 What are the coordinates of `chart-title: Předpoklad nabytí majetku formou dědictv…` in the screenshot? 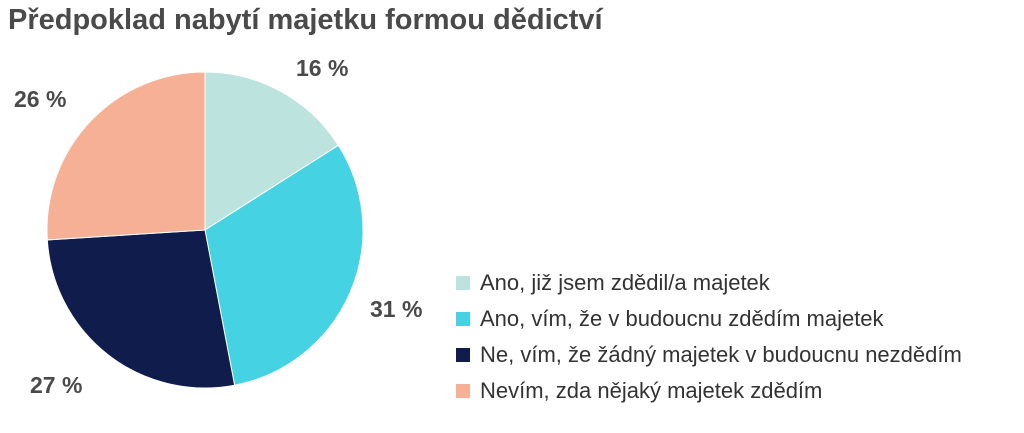 It's located at (305, 20).